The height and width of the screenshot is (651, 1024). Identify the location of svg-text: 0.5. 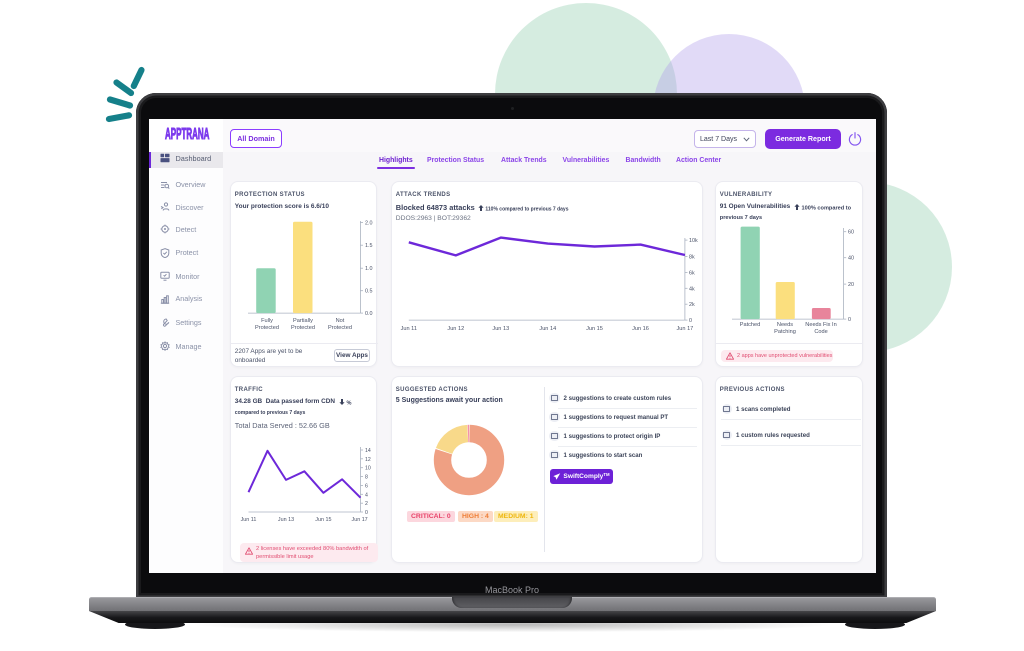
(369, 292).